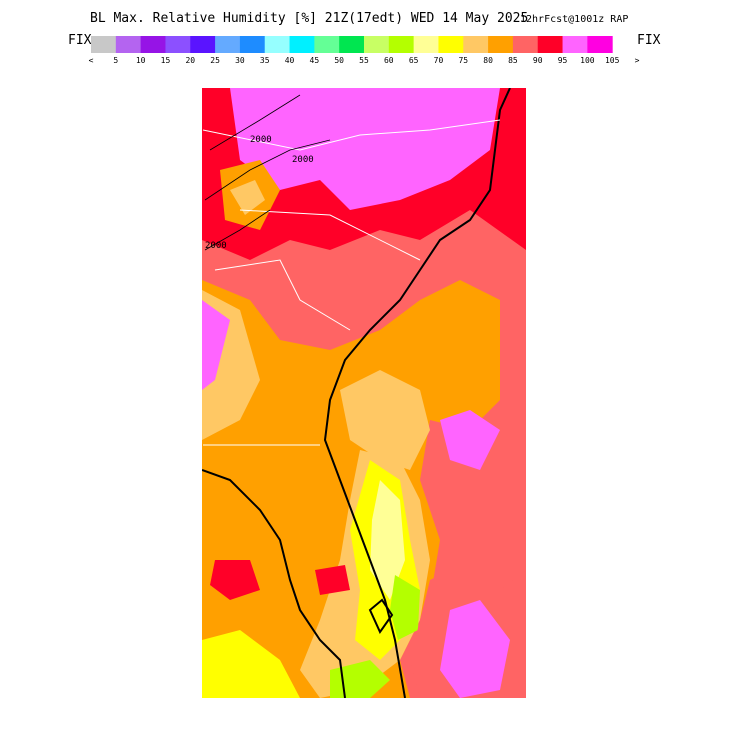  I want to click on colorbar-label: 55, so click(364, 60).